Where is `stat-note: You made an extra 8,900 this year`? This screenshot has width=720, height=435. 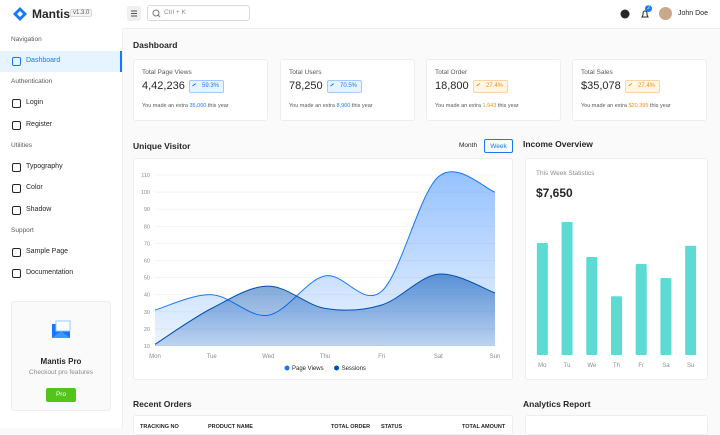 stat-note: You made an extra 8,900 this year is located at coordinates (331, 106).